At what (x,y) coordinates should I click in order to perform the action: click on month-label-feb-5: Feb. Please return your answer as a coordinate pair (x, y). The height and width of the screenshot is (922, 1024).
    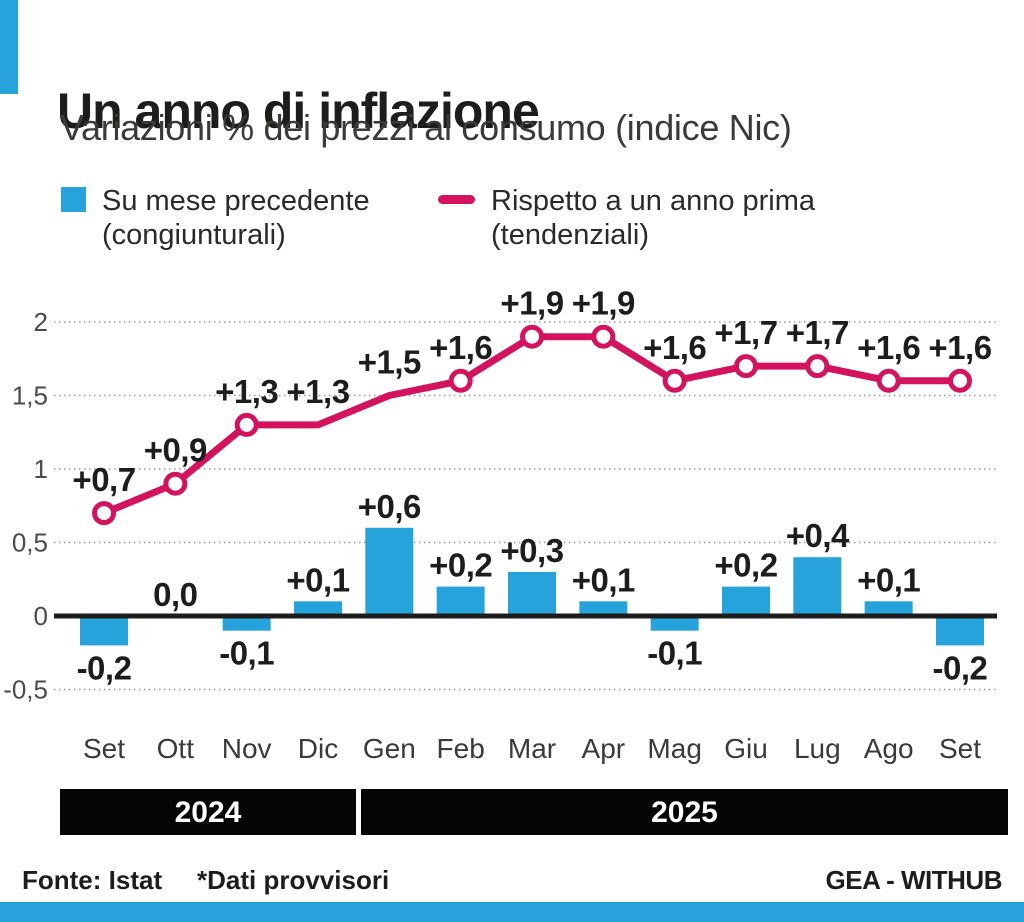
    Looking at the image, I should click on (461, 748).